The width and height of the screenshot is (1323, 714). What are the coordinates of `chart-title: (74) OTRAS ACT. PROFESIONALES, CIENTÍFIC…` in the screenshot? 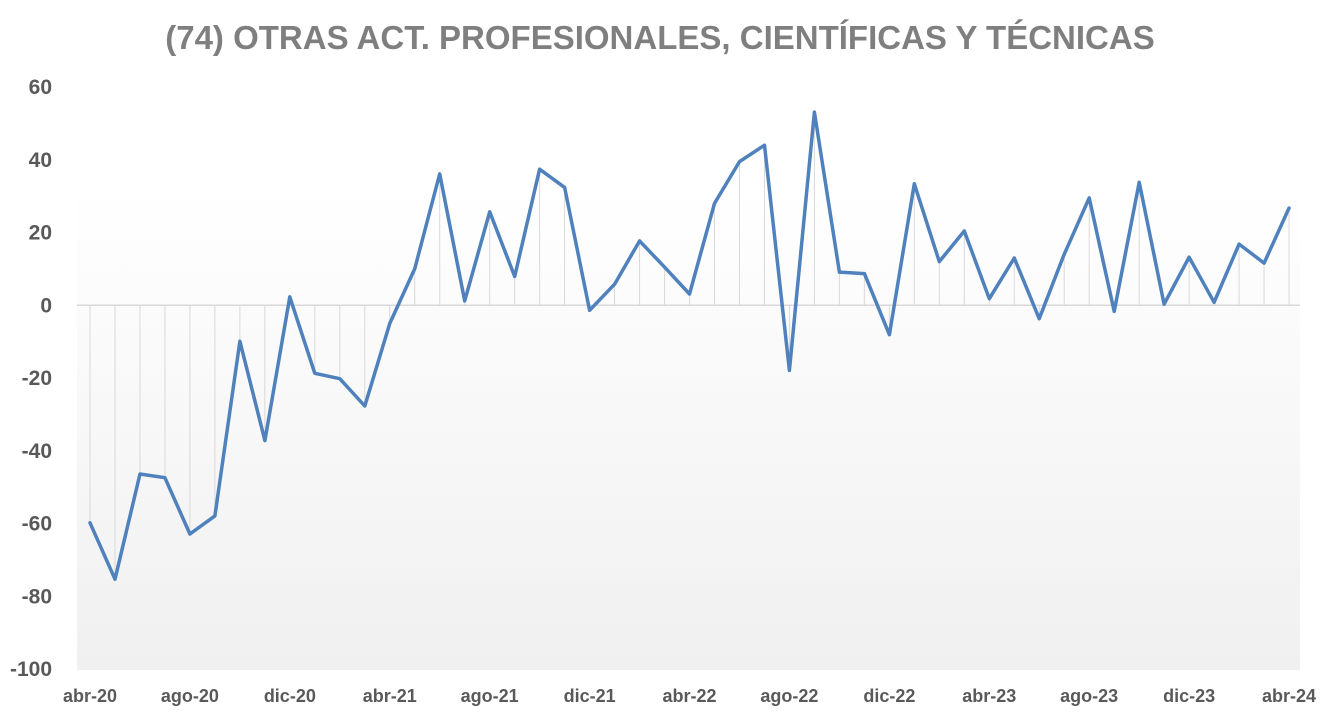 It's located at (660, 37).